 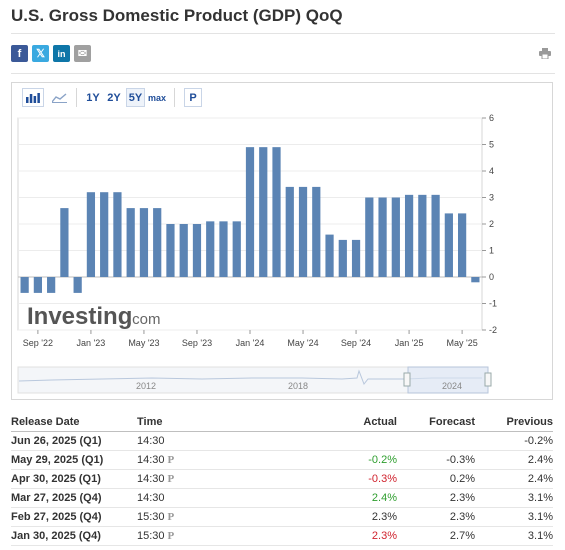 I want to click on facebook-share-button: f, so click(x=19, y=53).